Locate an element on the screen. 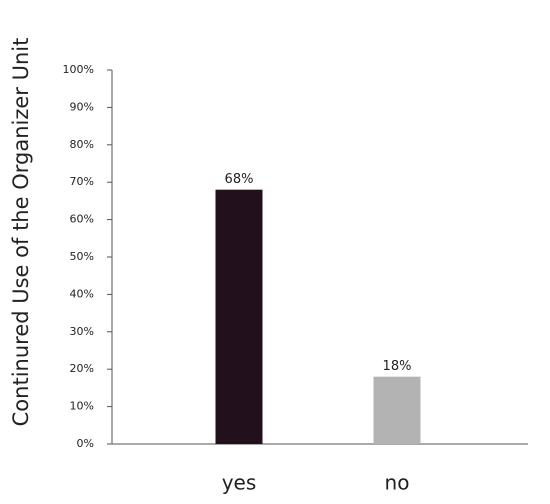  y-tick-label: 50% is located at coordinates (82, 256).